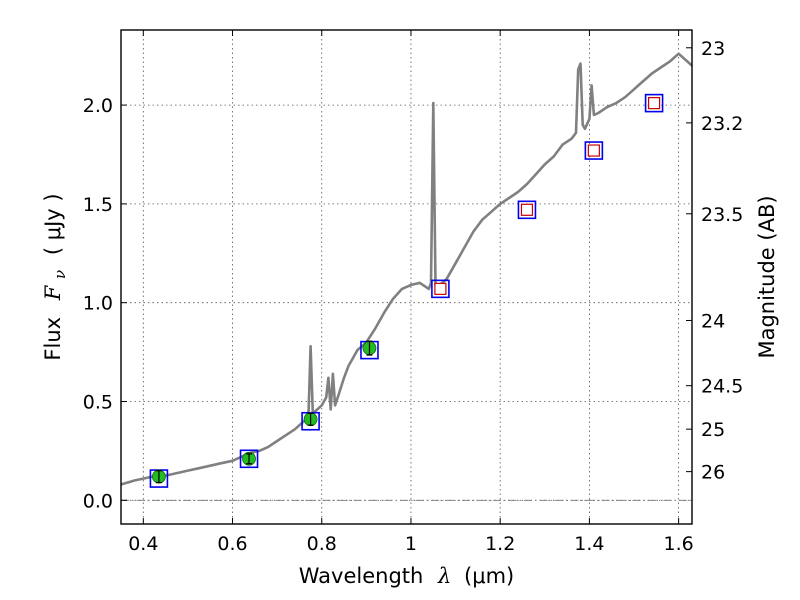 This screenshot has height=600, width=800. I want to click on y-tick-label-3: 1.5, so click(98, 205).